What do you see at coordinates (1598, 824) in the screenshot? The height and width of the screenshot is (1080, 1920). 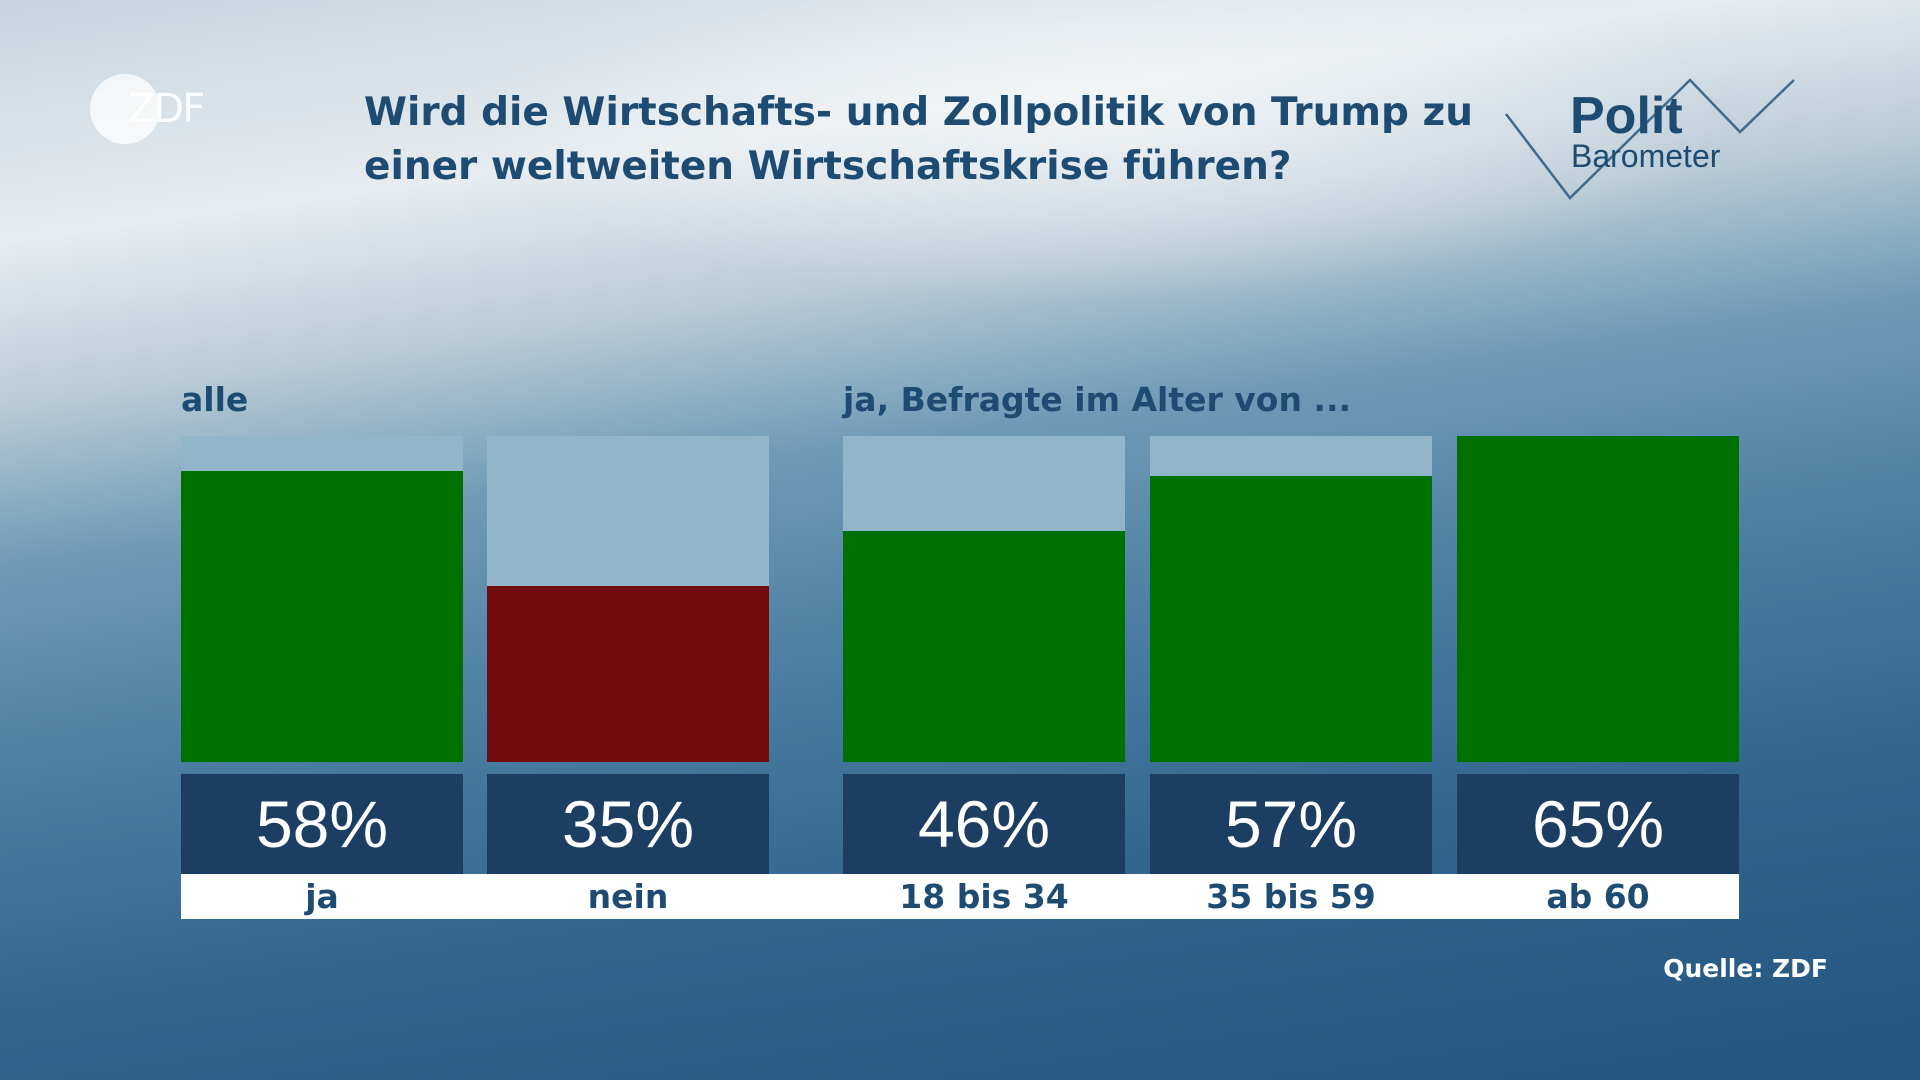 I see `bar-value-label: 65%` at bounding box center [1598, 824].